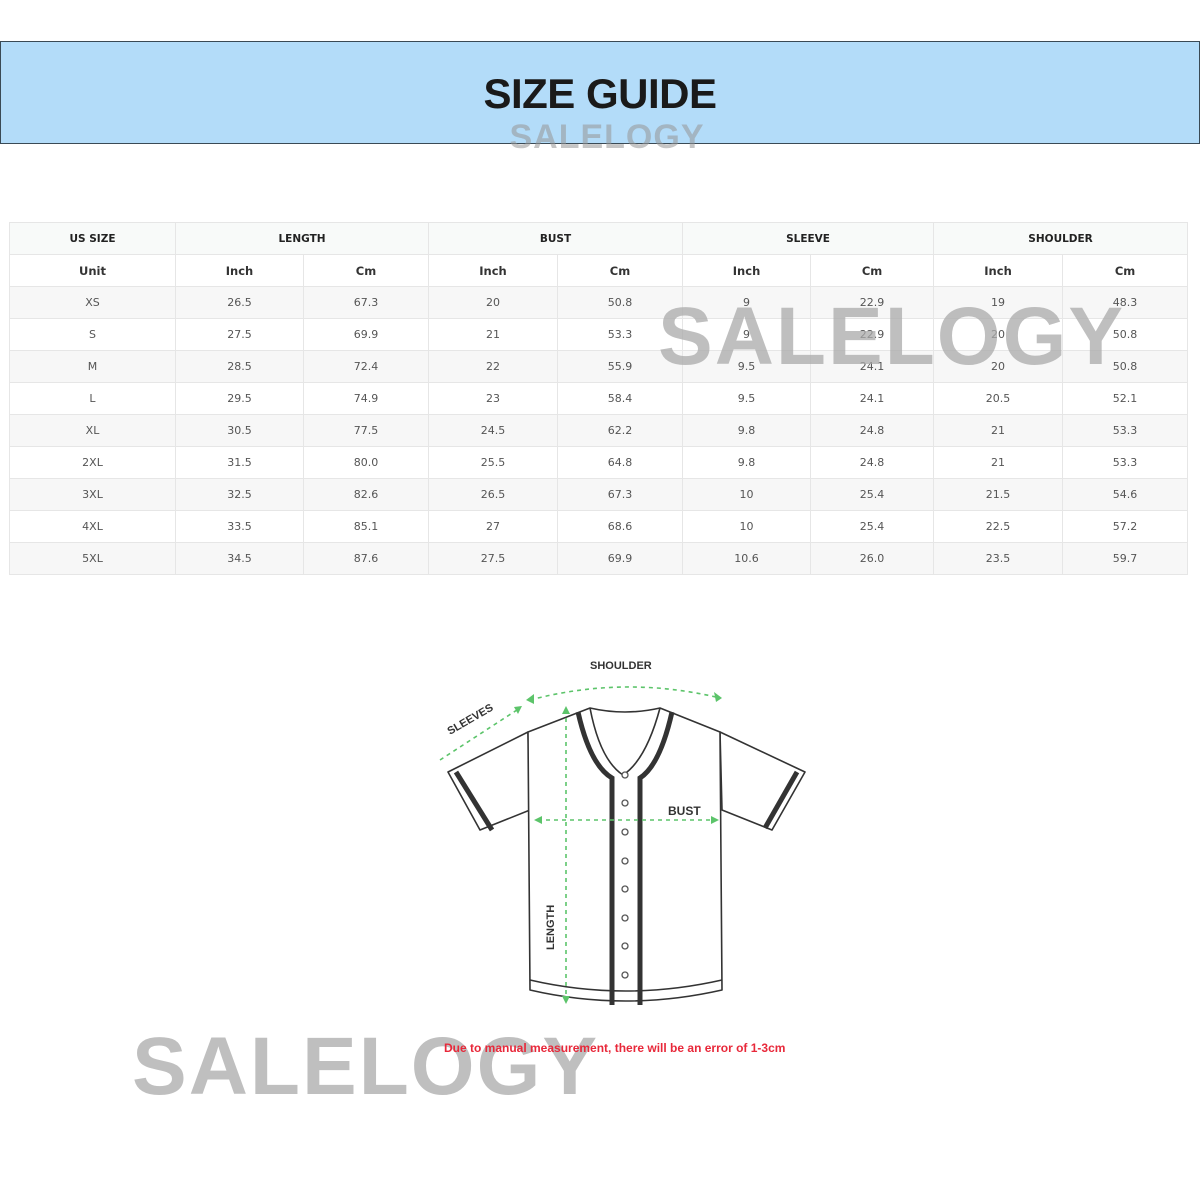 The image size is (1200, 1200). What do you see at coordinates (92, 302) in the screenshot?
I see `table-cell: XS` at bounding box center [92, 302].